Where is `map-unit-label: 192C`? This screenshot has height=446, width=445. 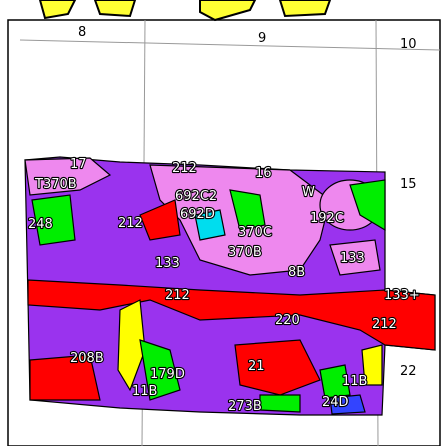 map-unit-label: 192C is located at coordinates (327, 218).